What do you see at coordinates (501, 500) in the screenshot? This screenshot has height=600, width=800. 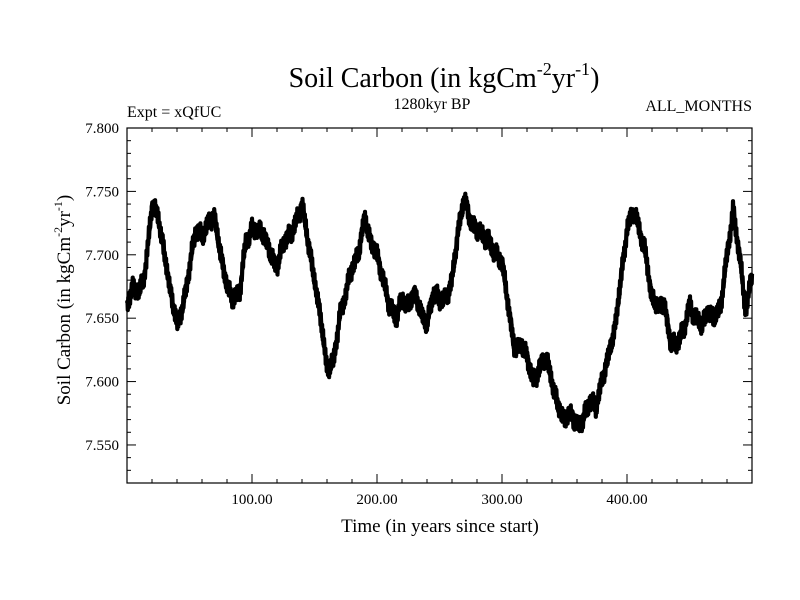 I see `x-tick-label: 300.00` at bounding box center [501, 500].